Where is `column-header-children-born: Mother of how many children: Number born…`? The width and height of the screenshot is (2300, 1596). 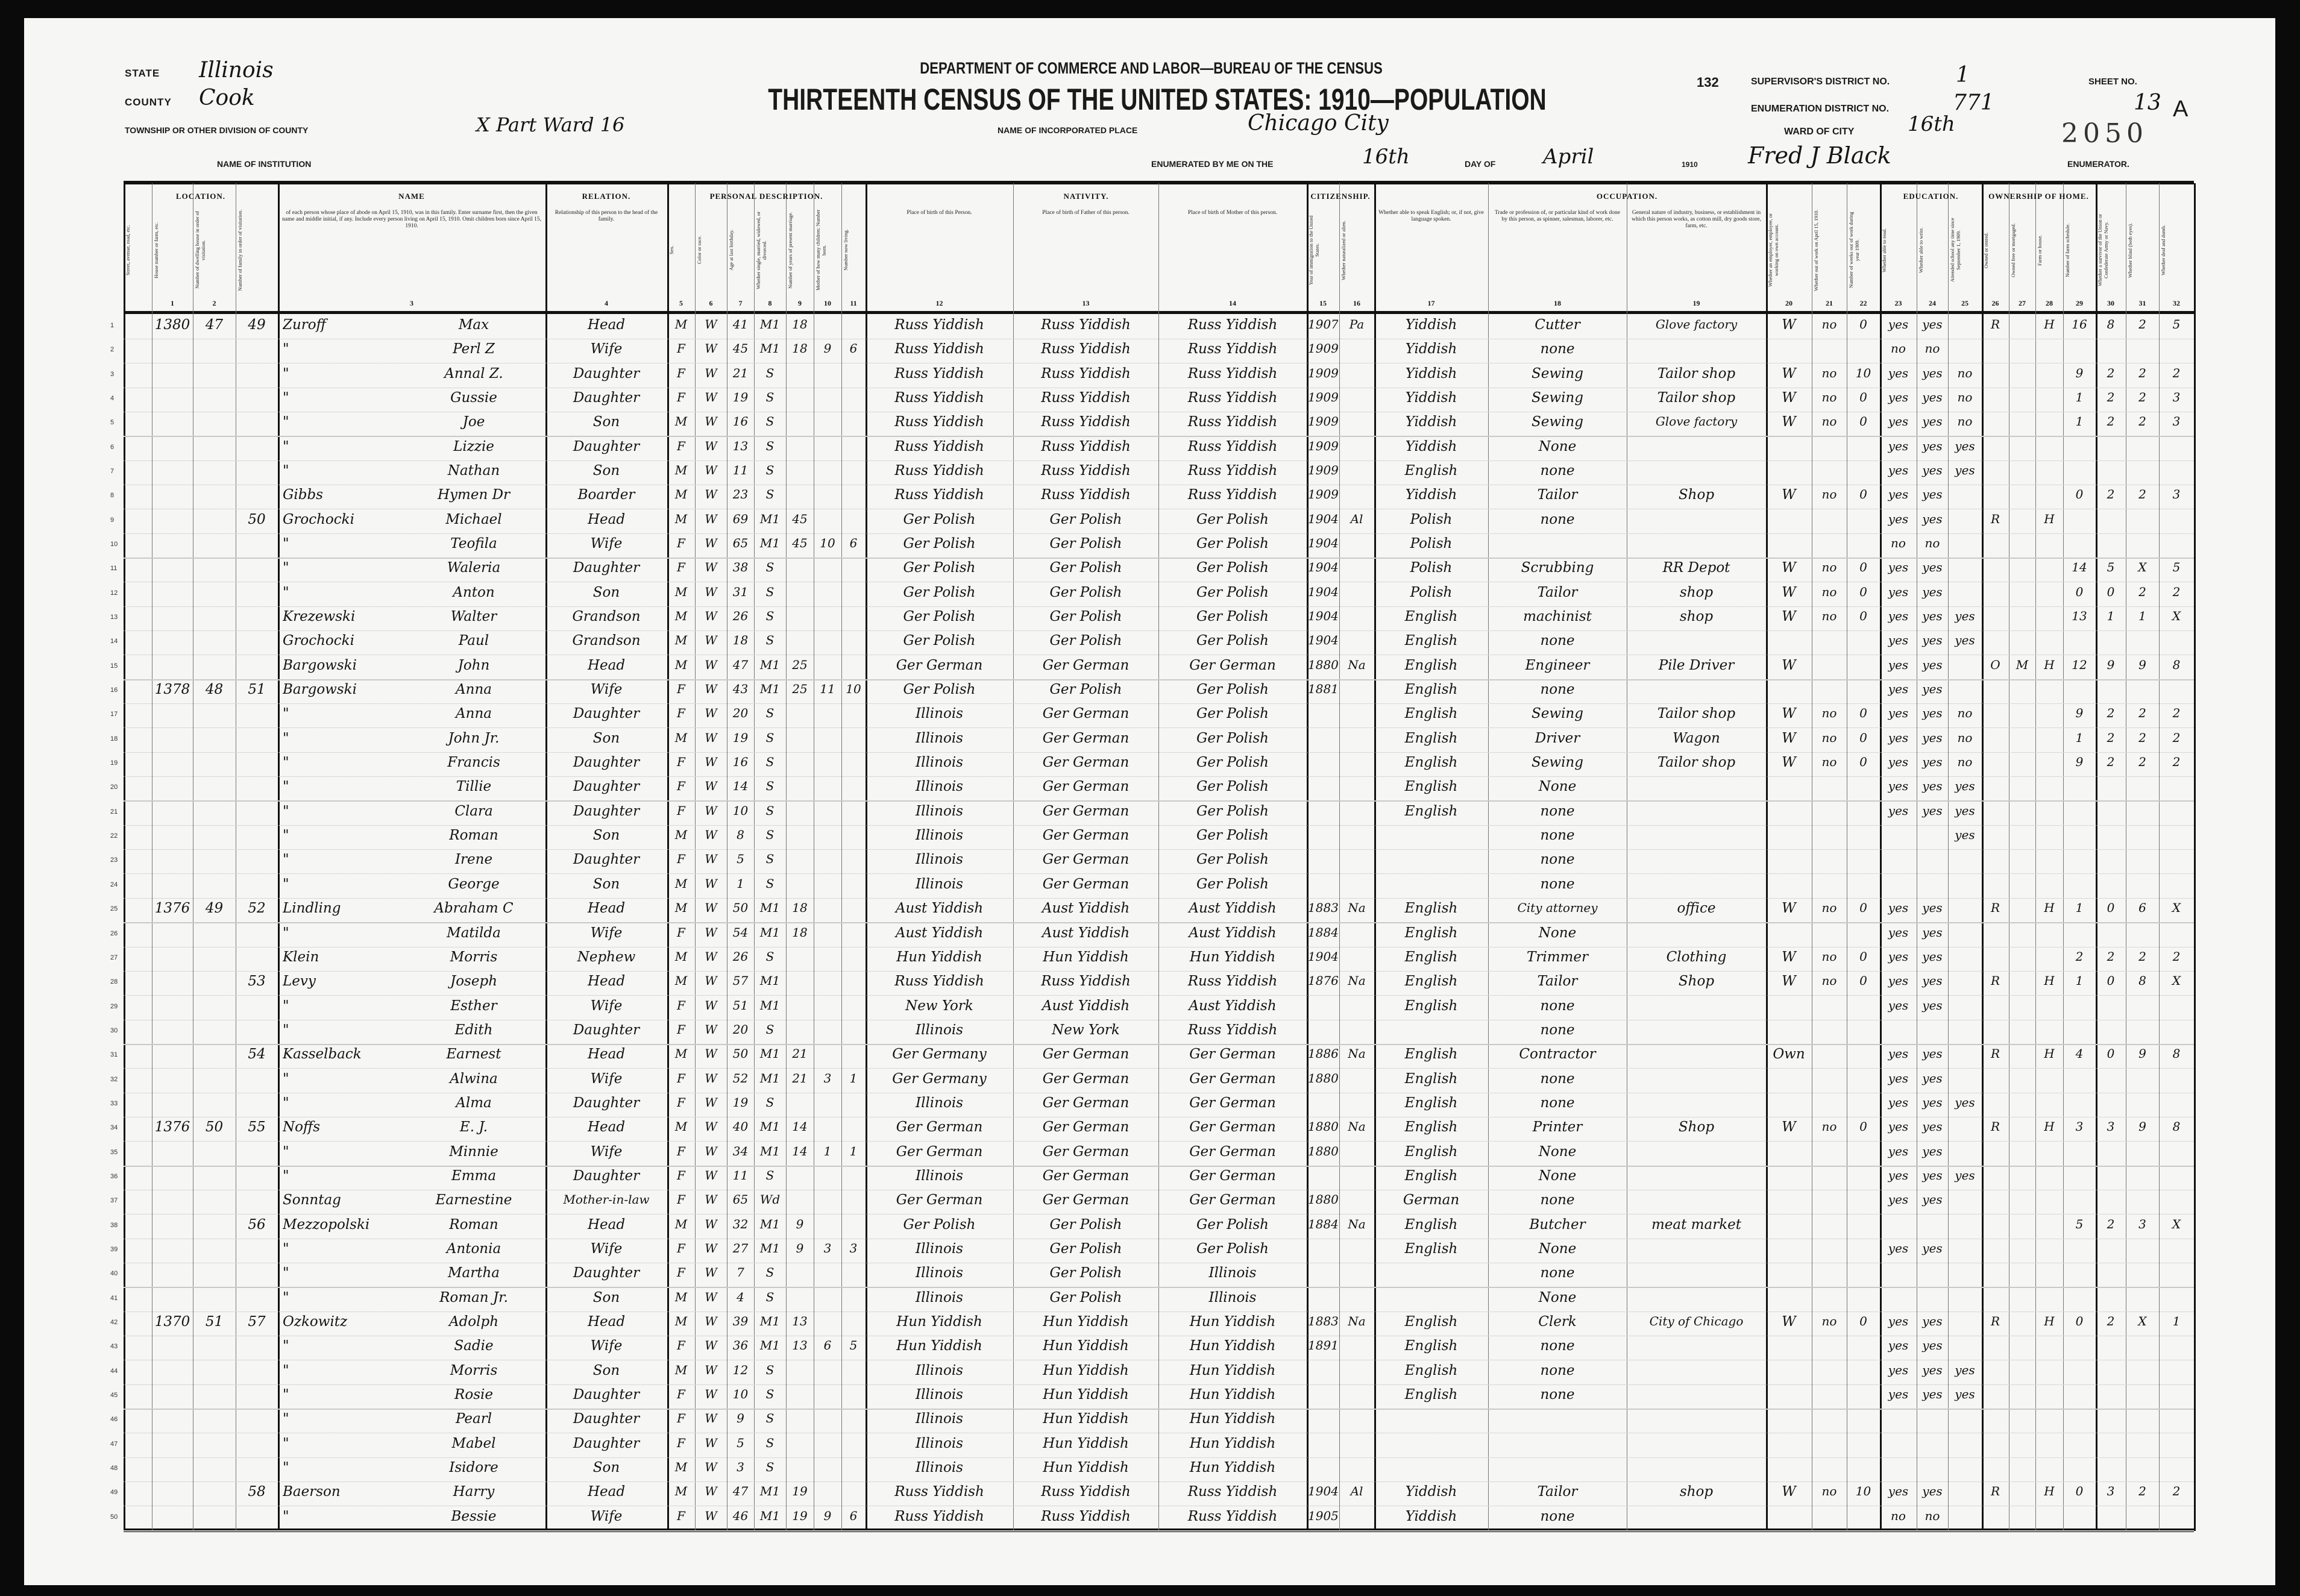 column-header-children-born: Mother of how many children: Number born… is located at coordinates (821, 250).